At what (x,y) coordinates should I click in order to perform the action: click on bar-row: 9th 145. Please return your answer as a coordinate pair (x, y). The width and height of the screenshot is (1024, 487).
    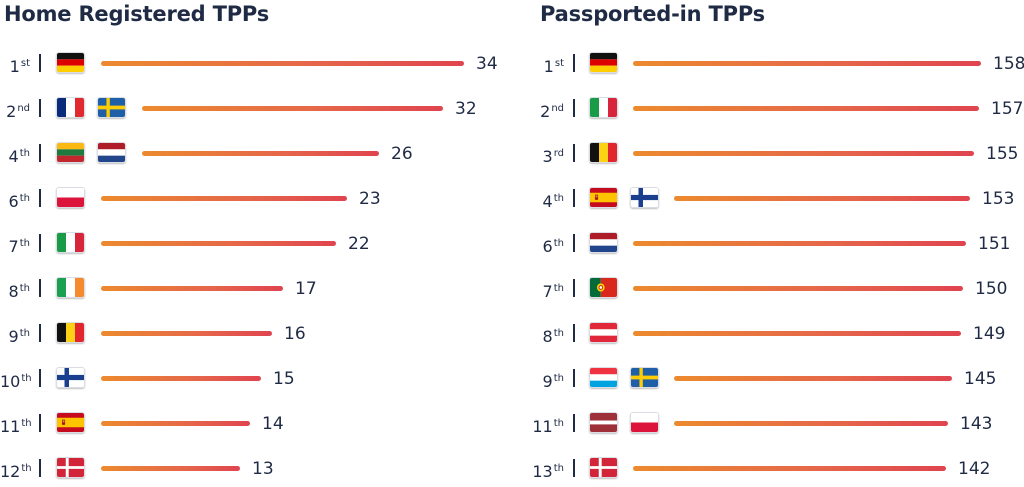
    Looking at the image, I should click on (778, 379).